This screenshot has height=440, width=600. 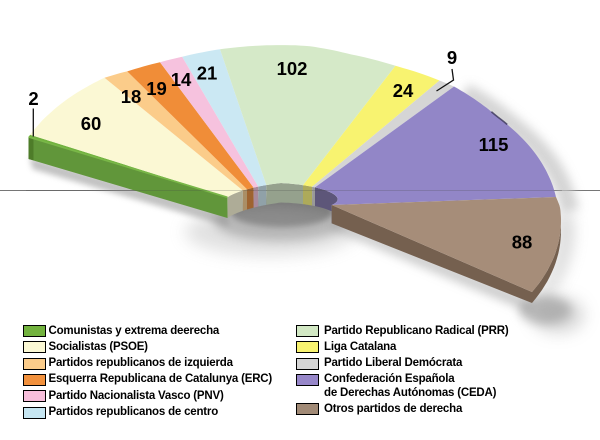 What do you see at coordinates (91, 123) in the screenshot?
I see `svg-text: 60` at bounding box center [91, 123].